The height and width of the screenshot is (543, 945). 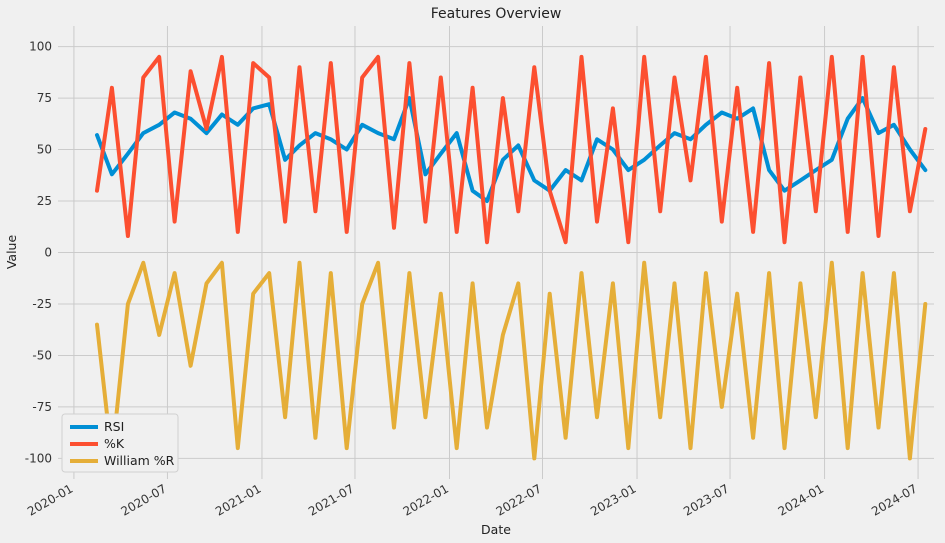 I want to click on x-tick-label: 2024-01, so click(x=801, y=499).